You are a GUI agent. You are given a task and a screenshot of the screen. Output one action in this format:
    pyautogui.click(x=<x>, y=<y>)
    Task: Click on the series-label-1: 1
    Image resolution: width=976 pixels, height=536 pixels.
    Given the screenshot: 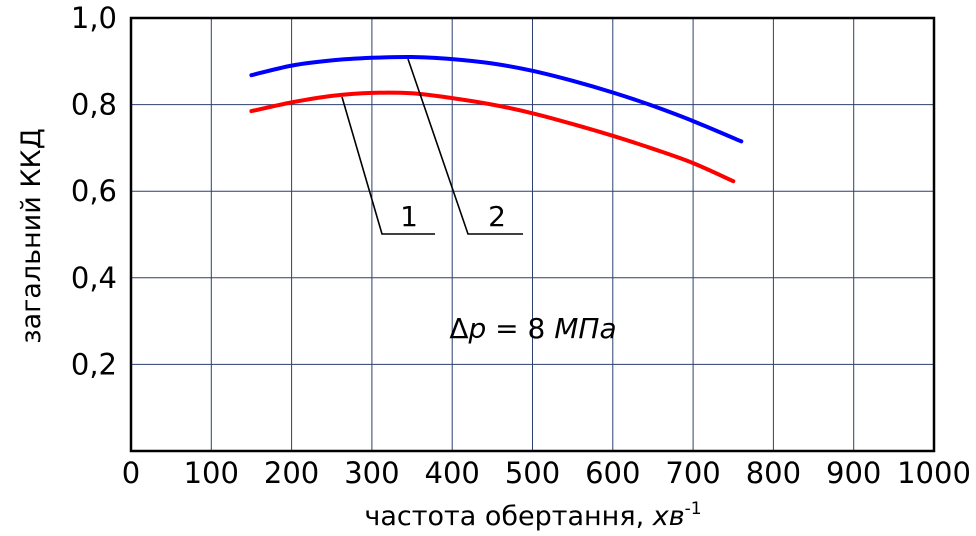 What is the action you would take?
    pyautogui.click(x=409, y=216)
    